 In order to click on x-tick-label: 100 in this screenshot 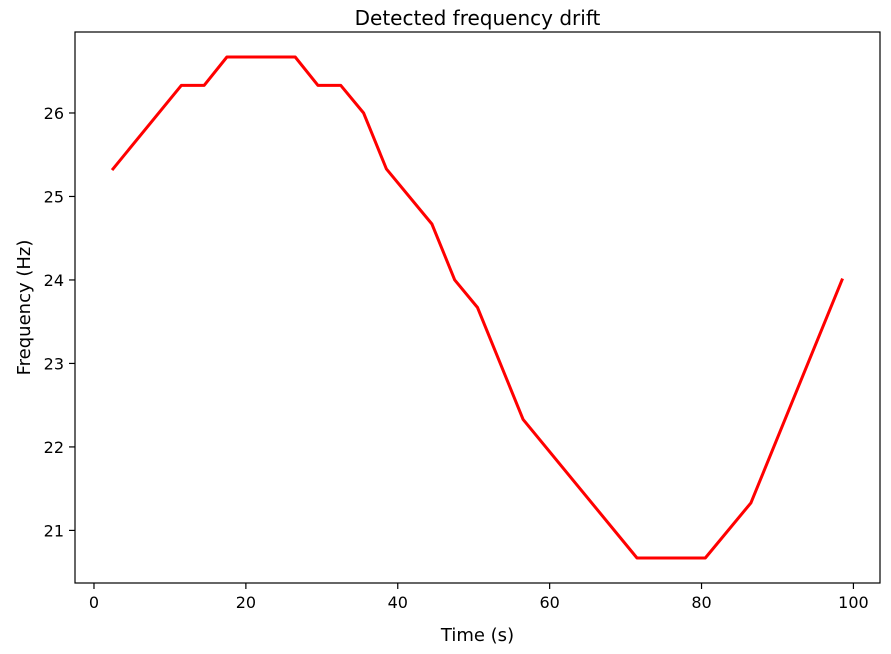, I will do `click(853, 602)`.